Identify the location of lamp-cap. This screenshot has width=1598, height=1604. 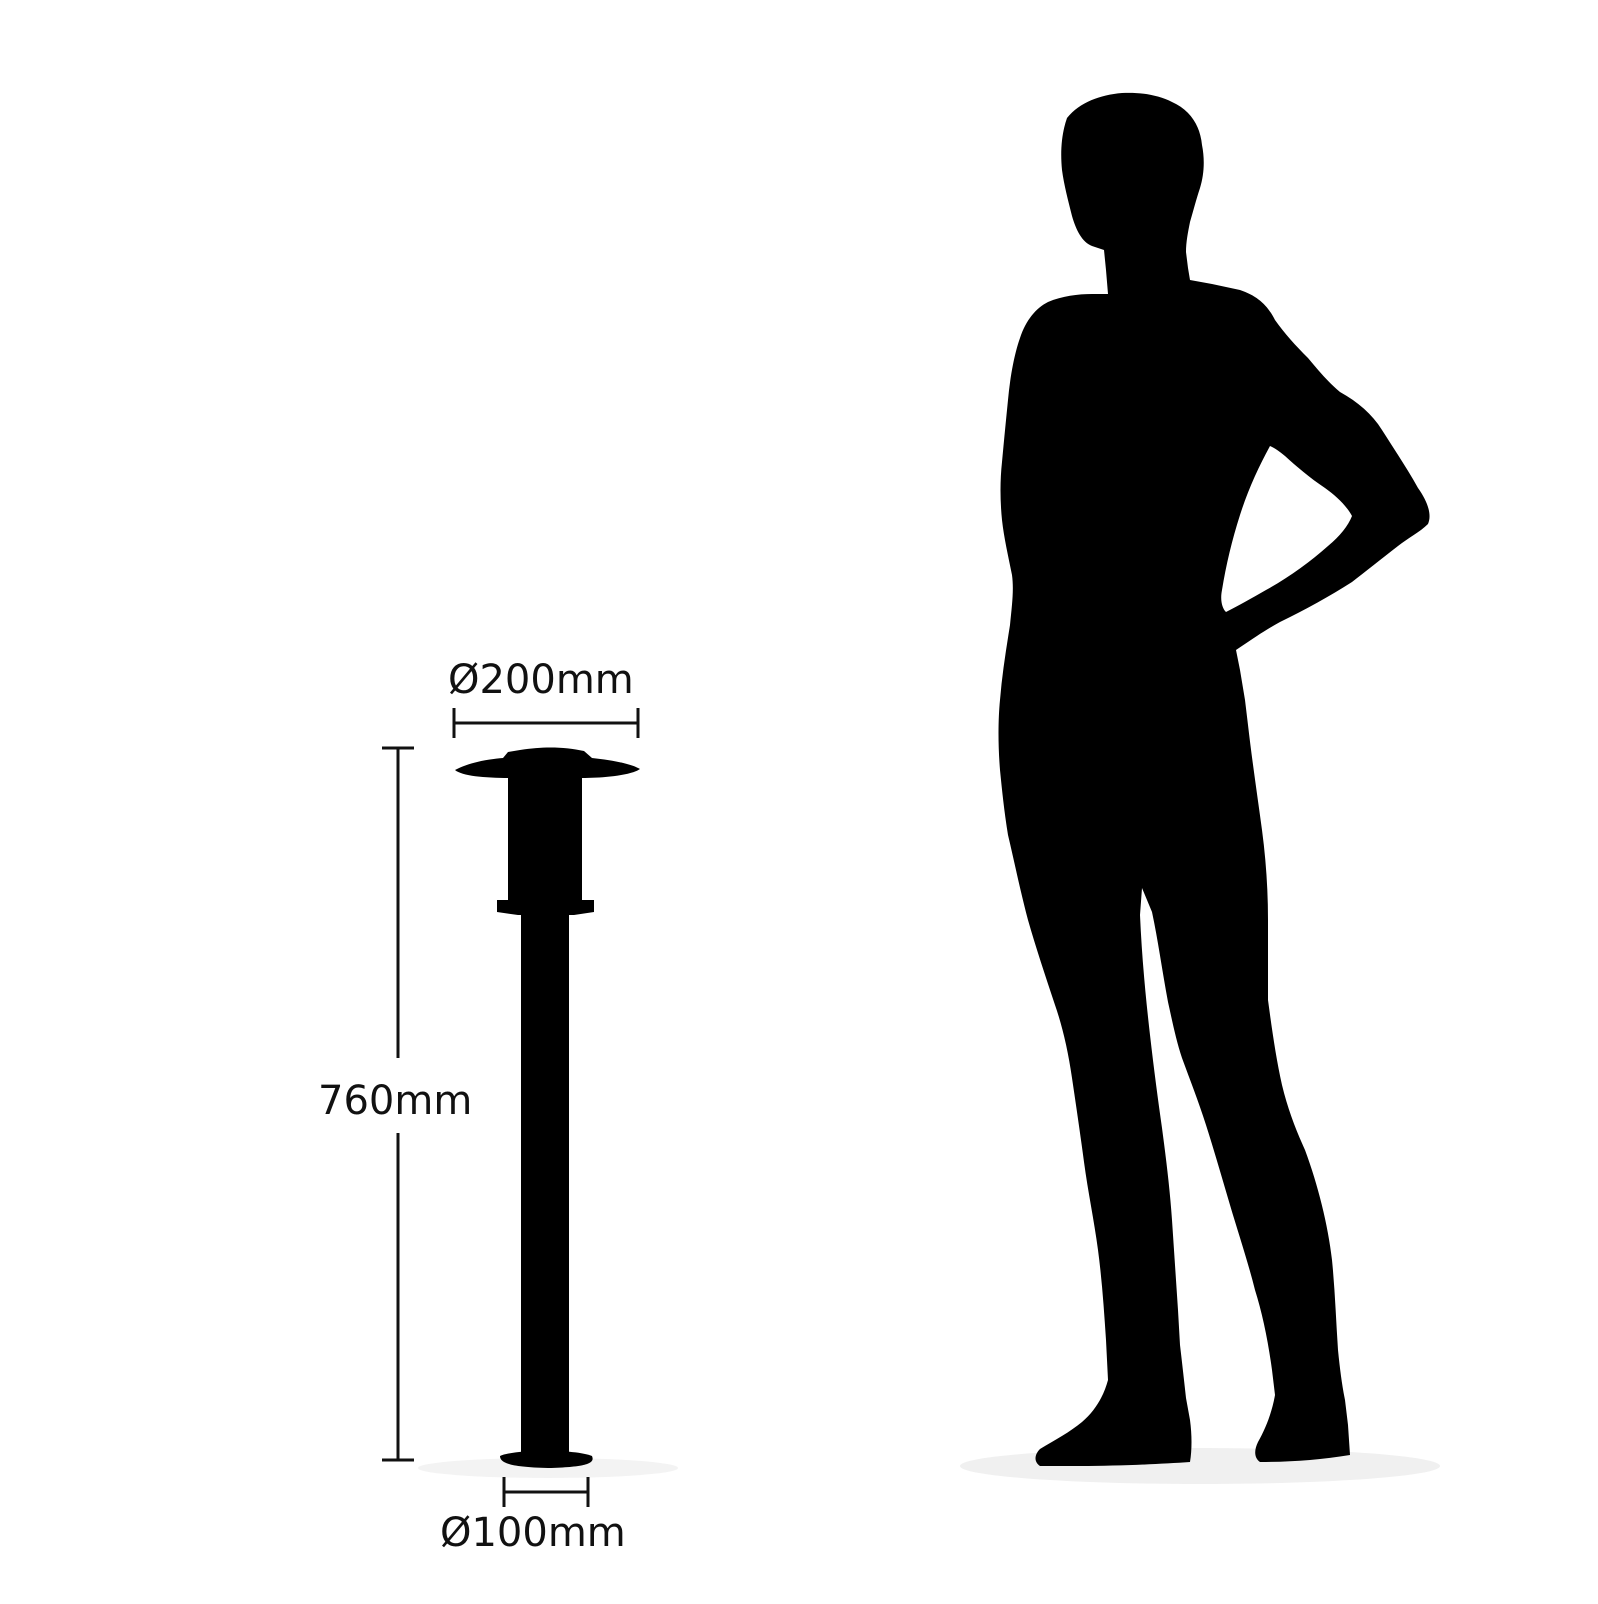
(547, 762).